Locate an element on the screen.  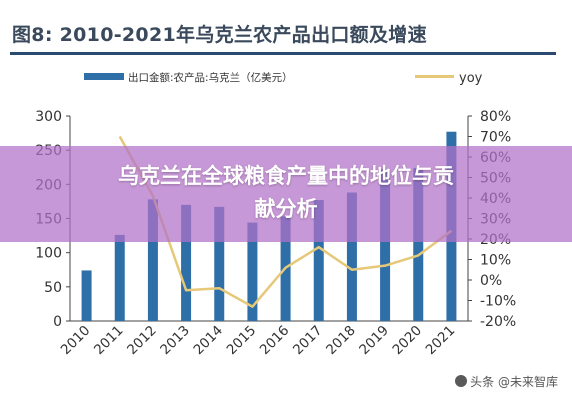
legend-label-line: yoy is located at coordinates (471, 78).